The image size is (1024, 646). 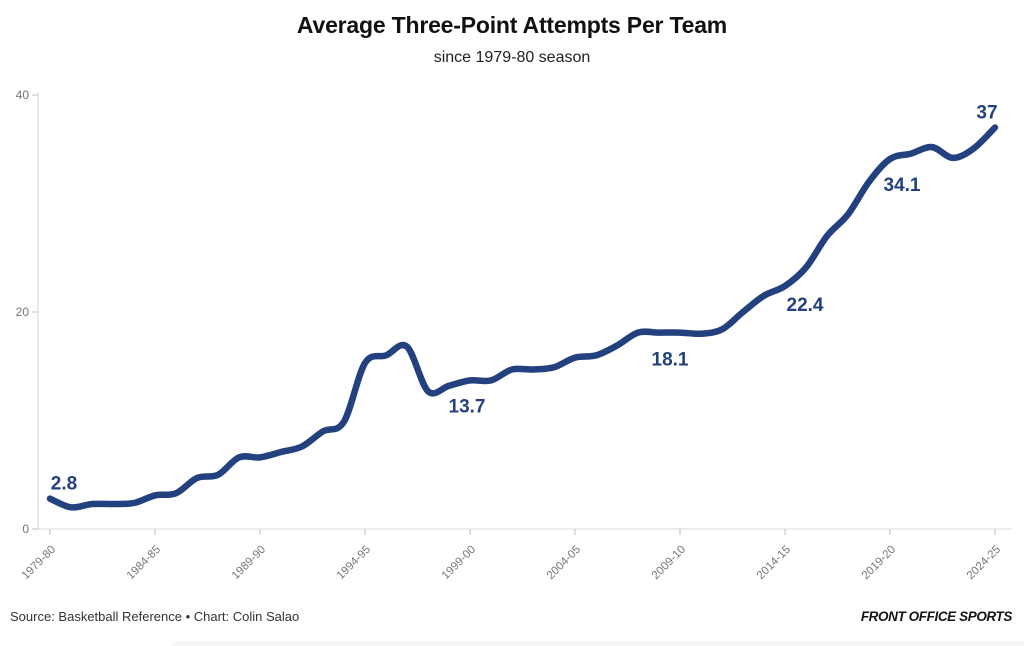 I want to click on x-axis-tick-label: 2009-10, so click(x=669, y=563).